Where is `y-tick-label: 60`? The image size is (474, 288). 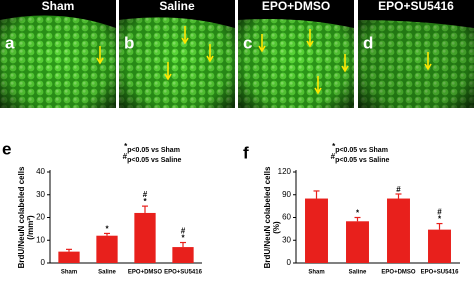 y-tick-label: 60 is located at coordinates (286, 217).